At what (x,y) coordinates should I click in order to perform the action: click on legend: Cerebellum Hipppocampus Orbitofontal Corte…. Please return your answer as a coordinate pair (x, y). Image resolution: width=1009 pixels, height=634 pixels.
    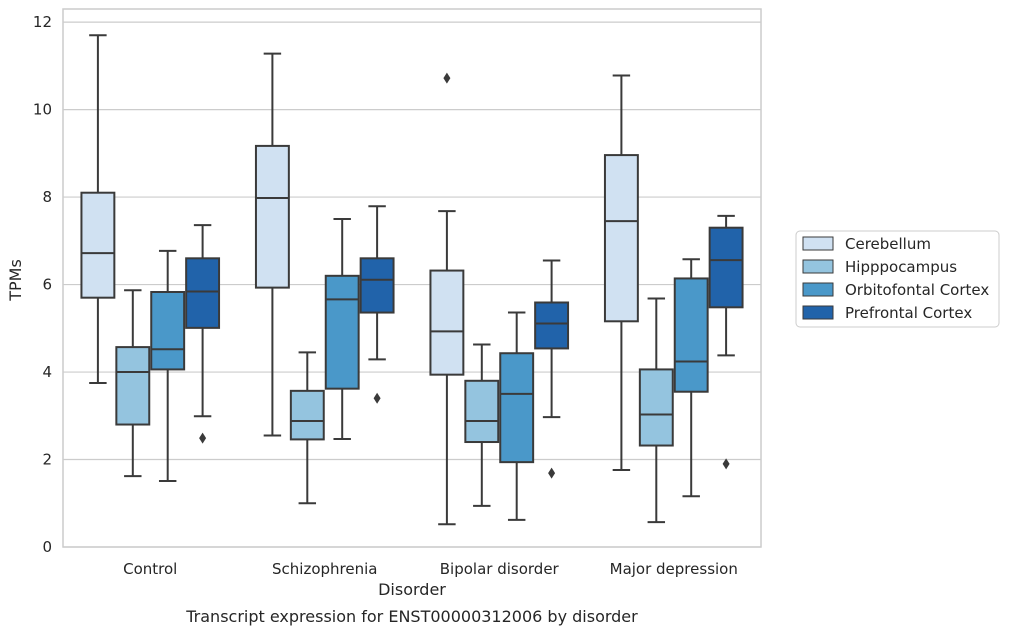
    Looking at the image, I should click on (897, 279).